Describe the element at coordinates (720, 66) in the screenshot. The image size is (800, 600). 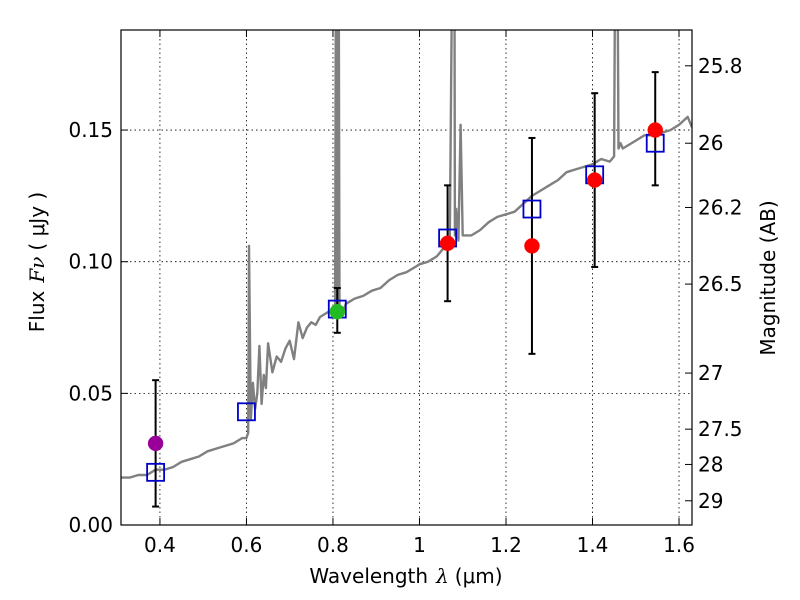
I see `right-tick-label: 25.8` at that location.